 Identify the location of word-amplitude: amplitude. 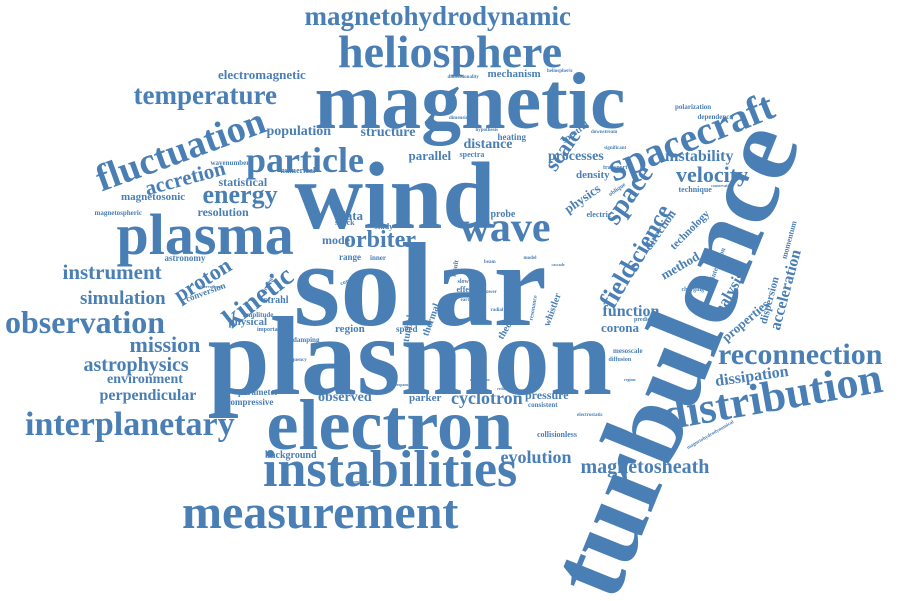
(258, 314).